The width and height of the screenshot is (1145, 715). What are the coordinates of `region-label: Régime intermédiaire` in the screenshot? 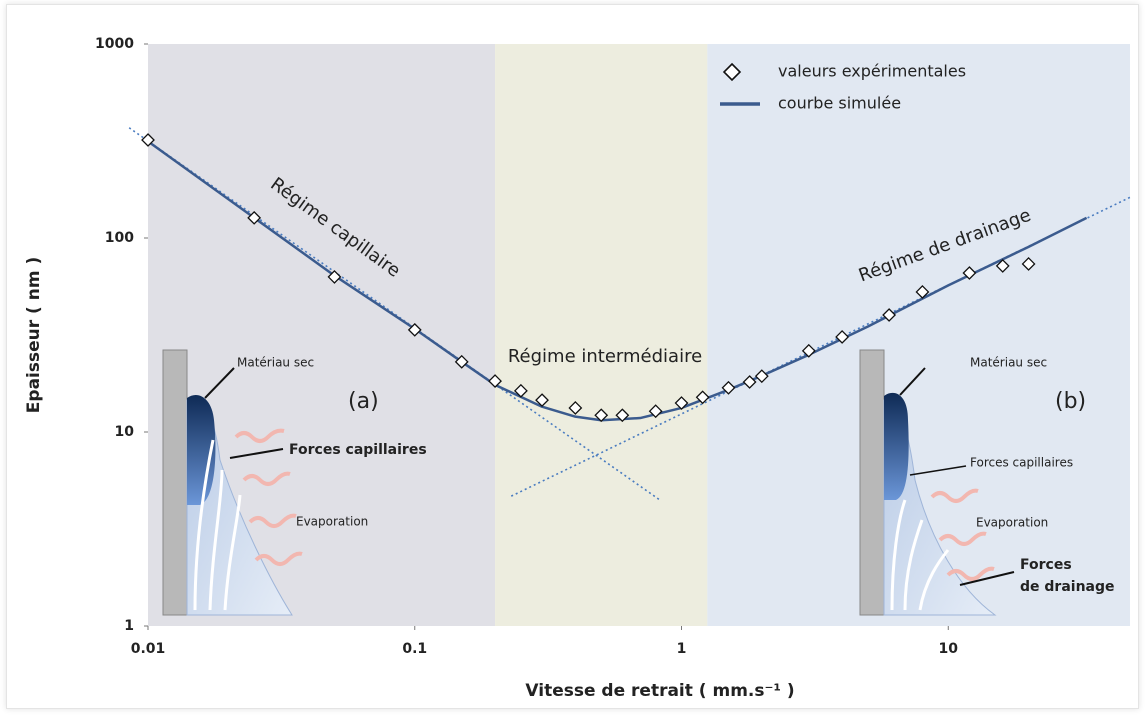 It's located at (605, 356).